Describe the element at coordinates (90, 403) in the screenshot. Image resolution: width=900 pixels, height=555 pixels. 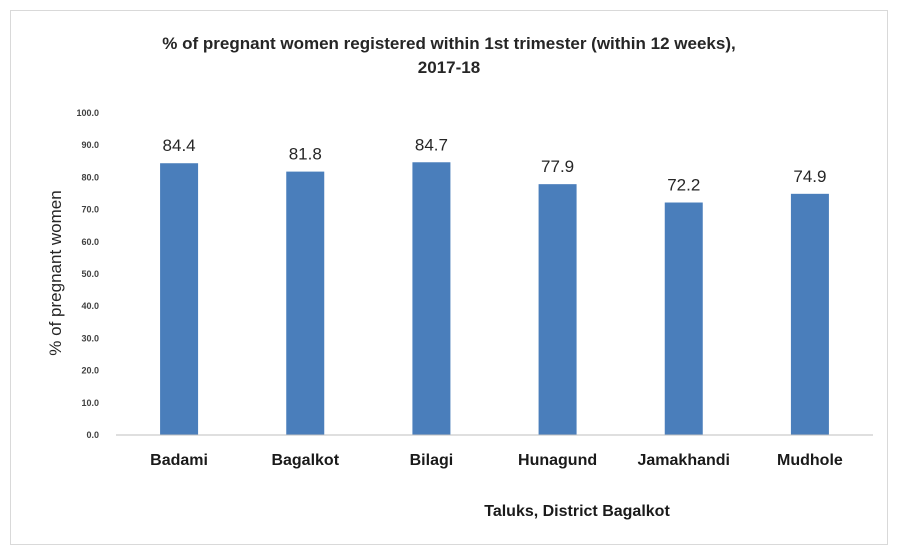
I see `y-tick-label: 10.0` at that location.